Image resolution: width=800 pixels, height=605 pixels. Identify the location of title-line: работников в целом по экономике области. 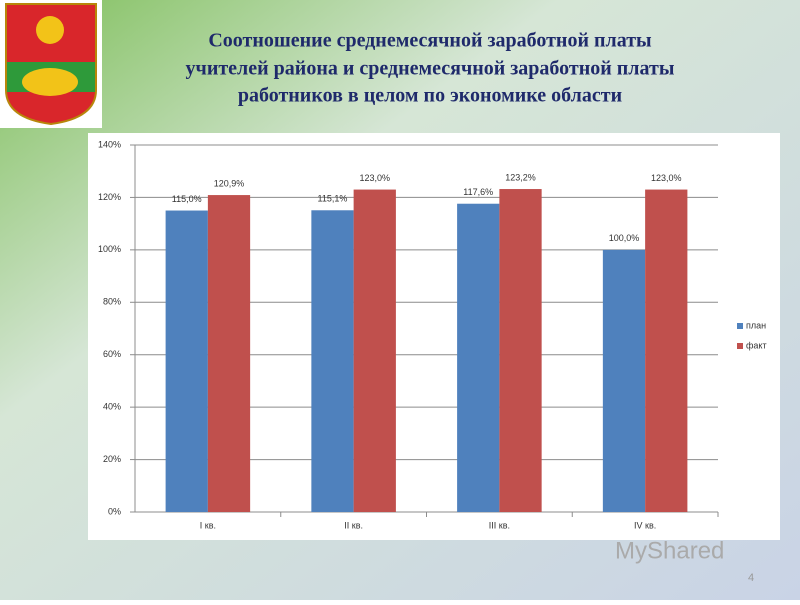
(430, 96).